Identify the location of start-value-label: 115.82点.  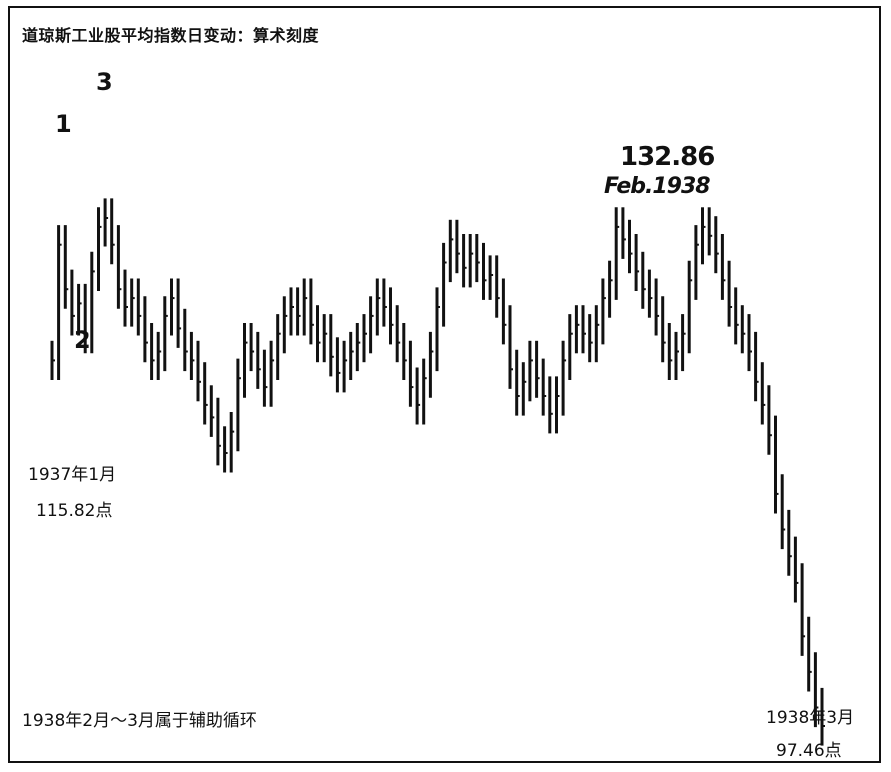
(74, 511).